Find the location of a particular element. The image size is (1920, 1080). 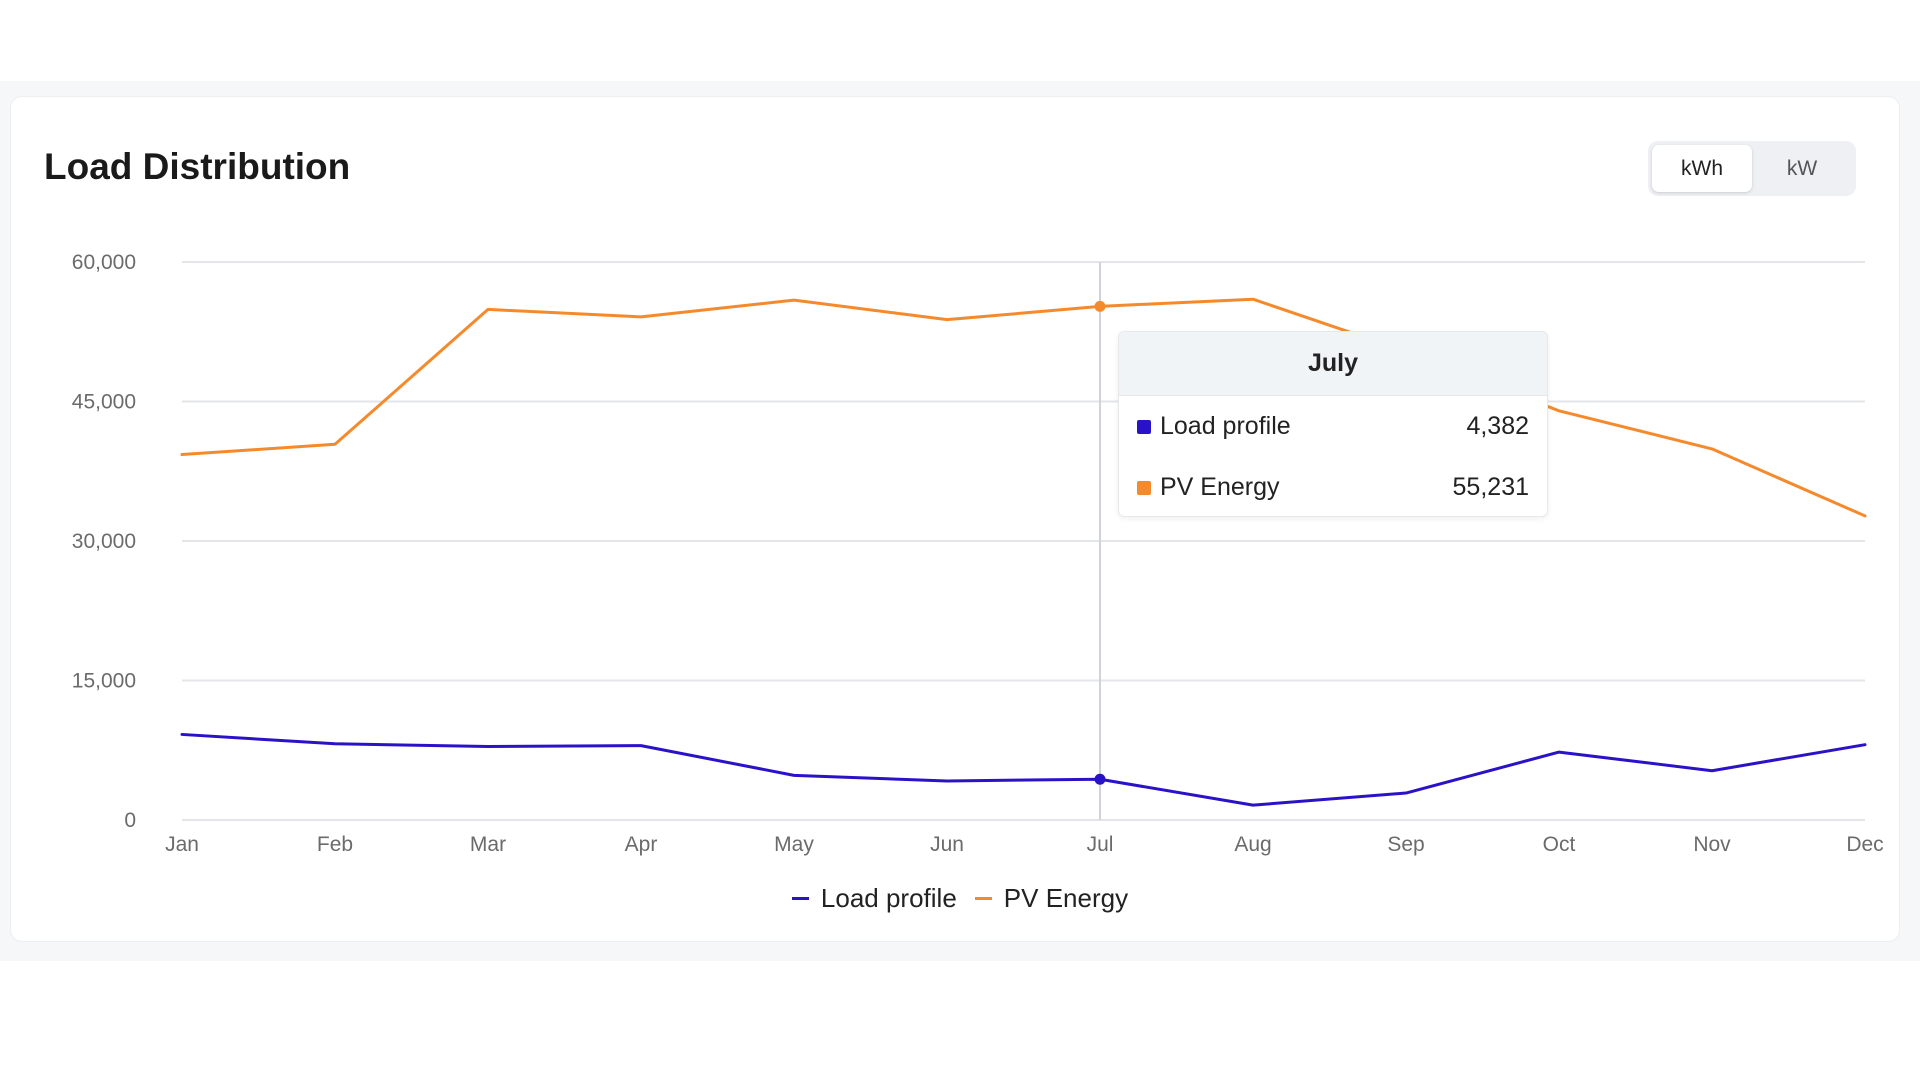

x-tick-label: Dec is located at coordinates (1864, 844).